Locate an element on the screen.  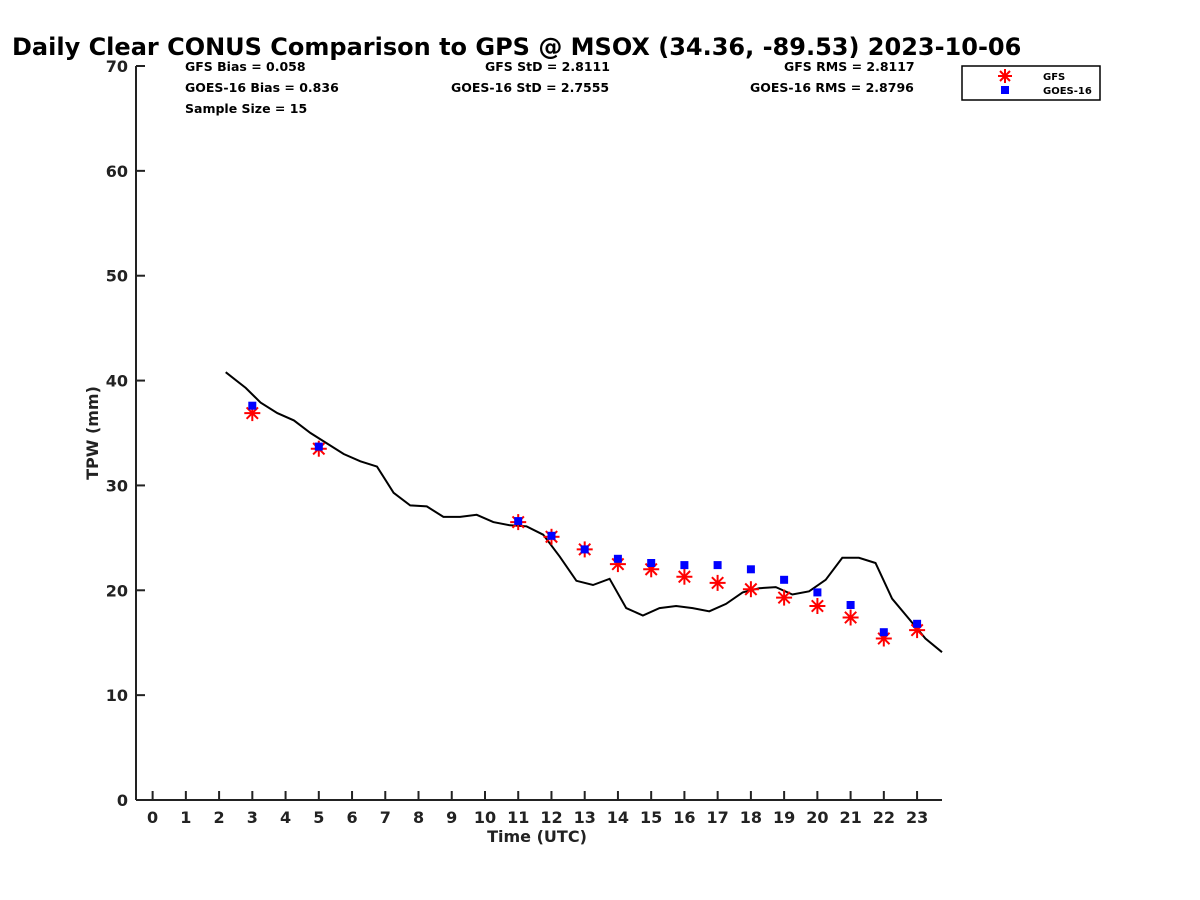
x-tick-label: 6 is located at coordinates (351, 817).